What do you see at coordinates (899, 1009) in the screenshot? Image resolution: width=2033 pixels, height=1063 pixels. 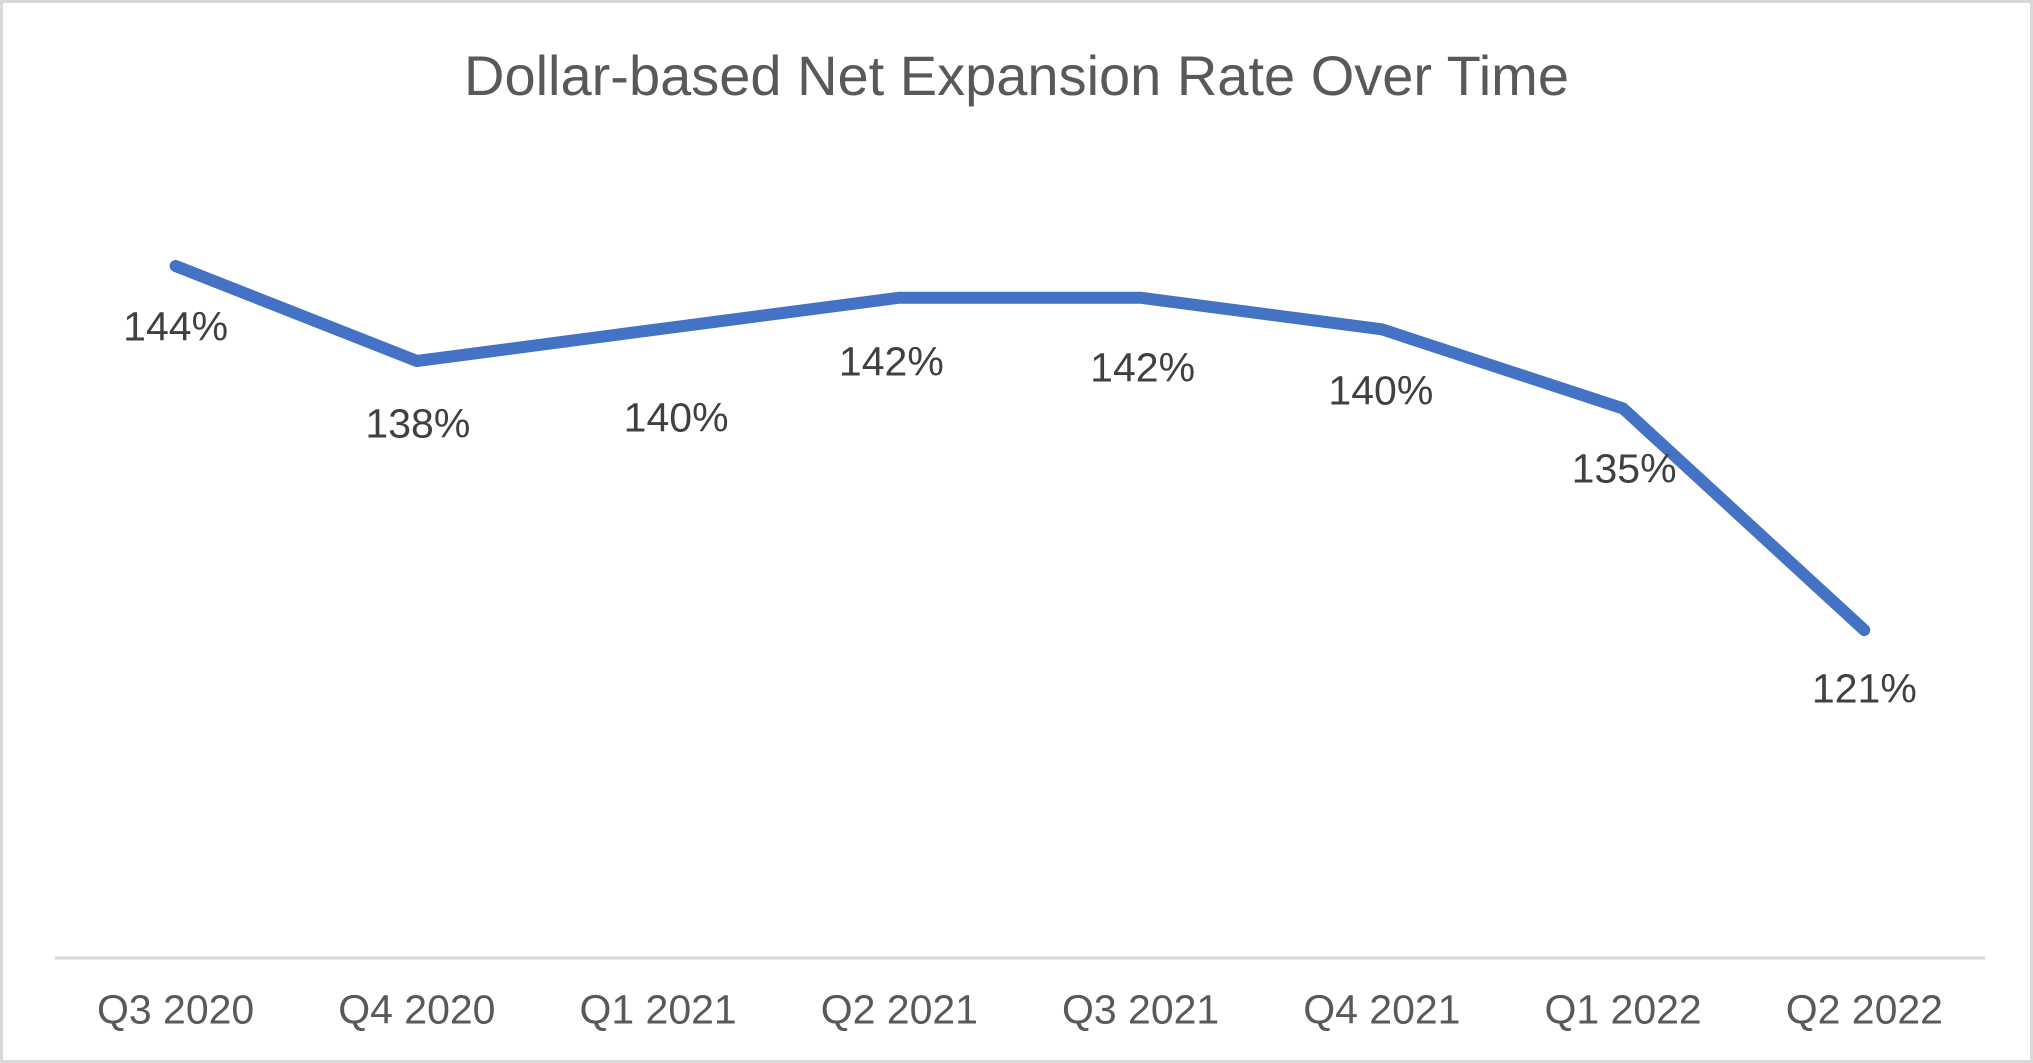 I see `x-axis-label: Q2 2021` at bounding box center [899, 1009].